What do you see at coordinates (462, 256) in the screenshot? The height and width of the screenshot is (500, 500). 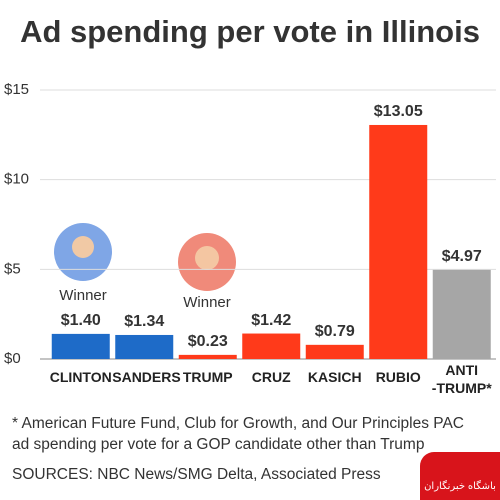 I see `value-label: $4.97` at bounding box center [462, 256].